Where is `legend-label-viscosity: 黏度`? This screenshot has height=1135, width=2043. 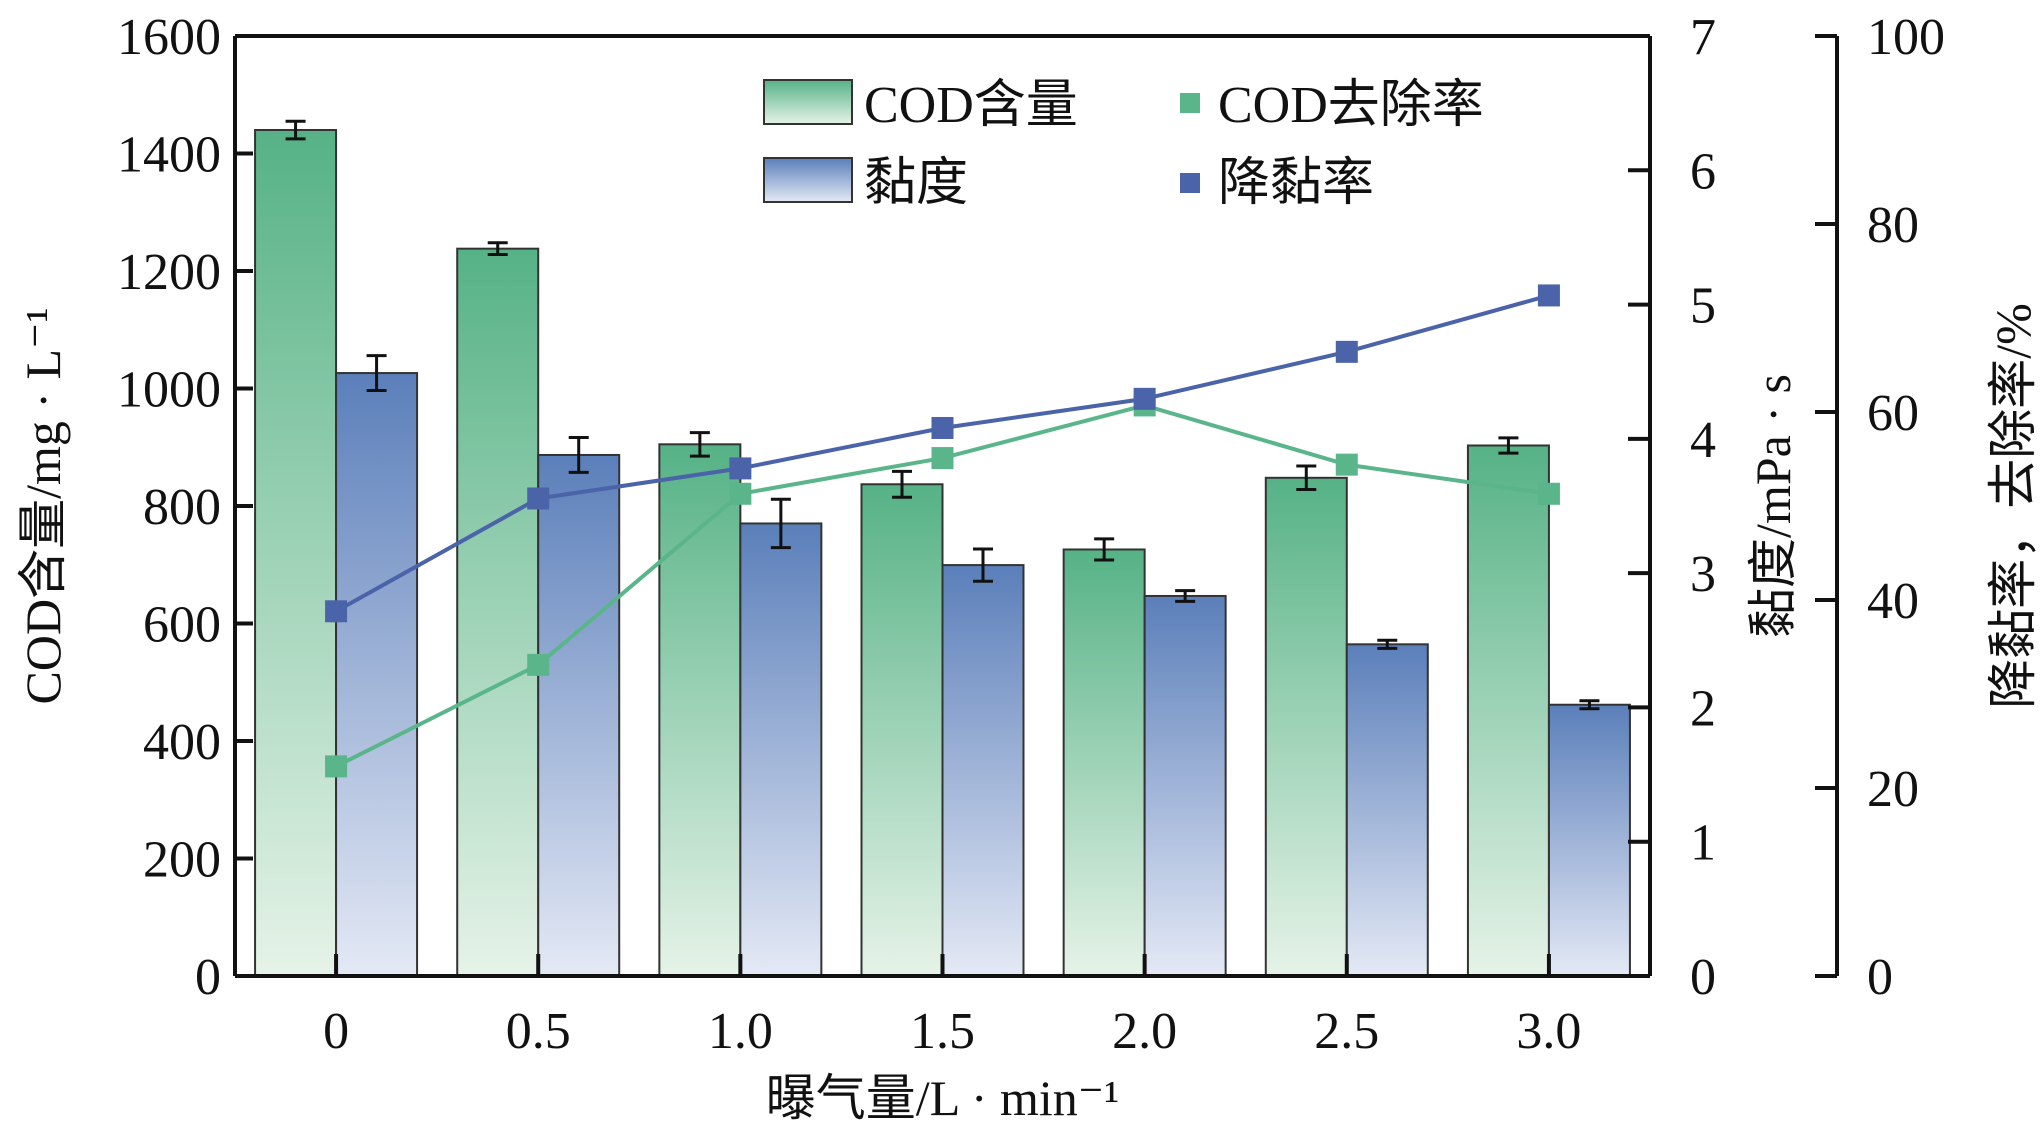
legend-label-viscosity: 黏度 is located at coordinates (916, 183).